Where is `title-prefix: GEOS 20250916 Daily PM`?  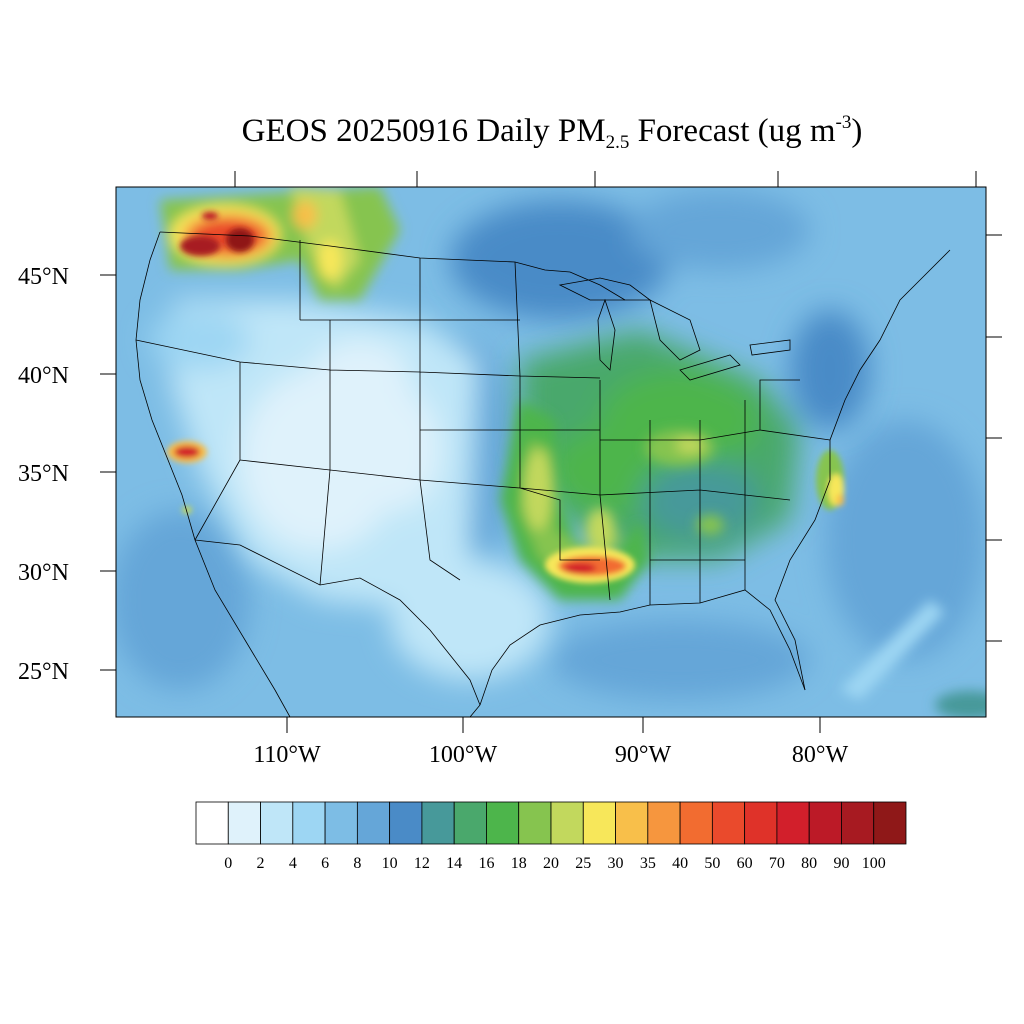
title-prefix: GEOS 20250916 Daily PM is located at coordinates (423, 131).